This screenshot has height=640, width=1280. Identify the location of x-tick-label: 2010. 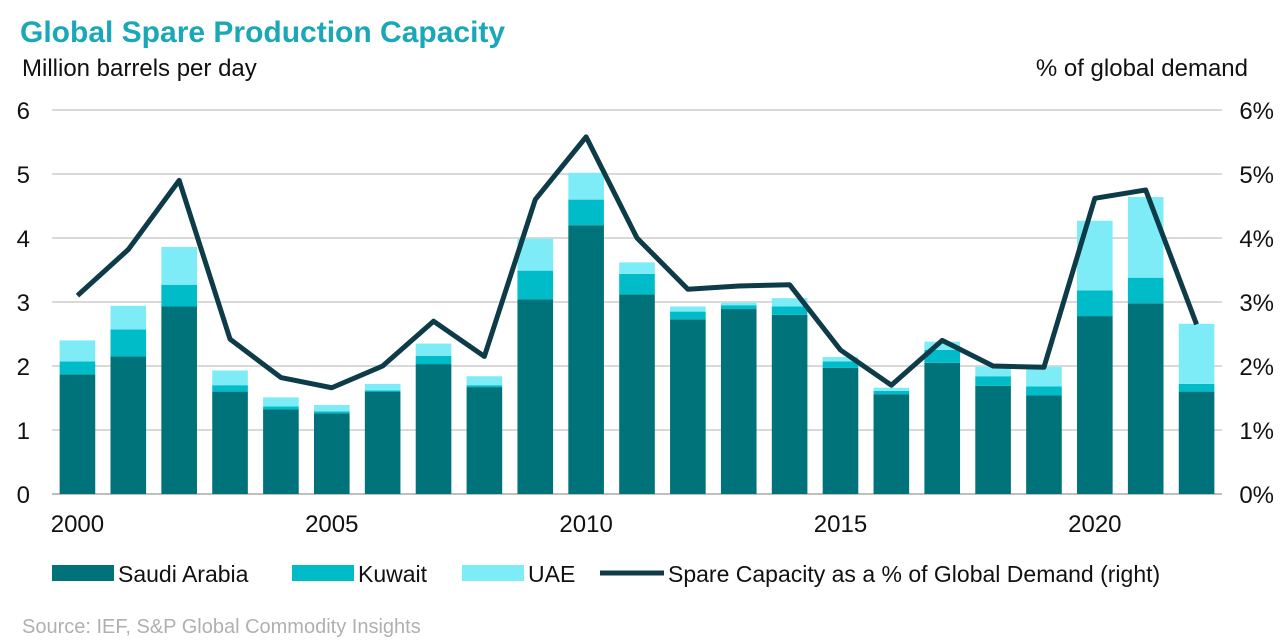
(585, 524).